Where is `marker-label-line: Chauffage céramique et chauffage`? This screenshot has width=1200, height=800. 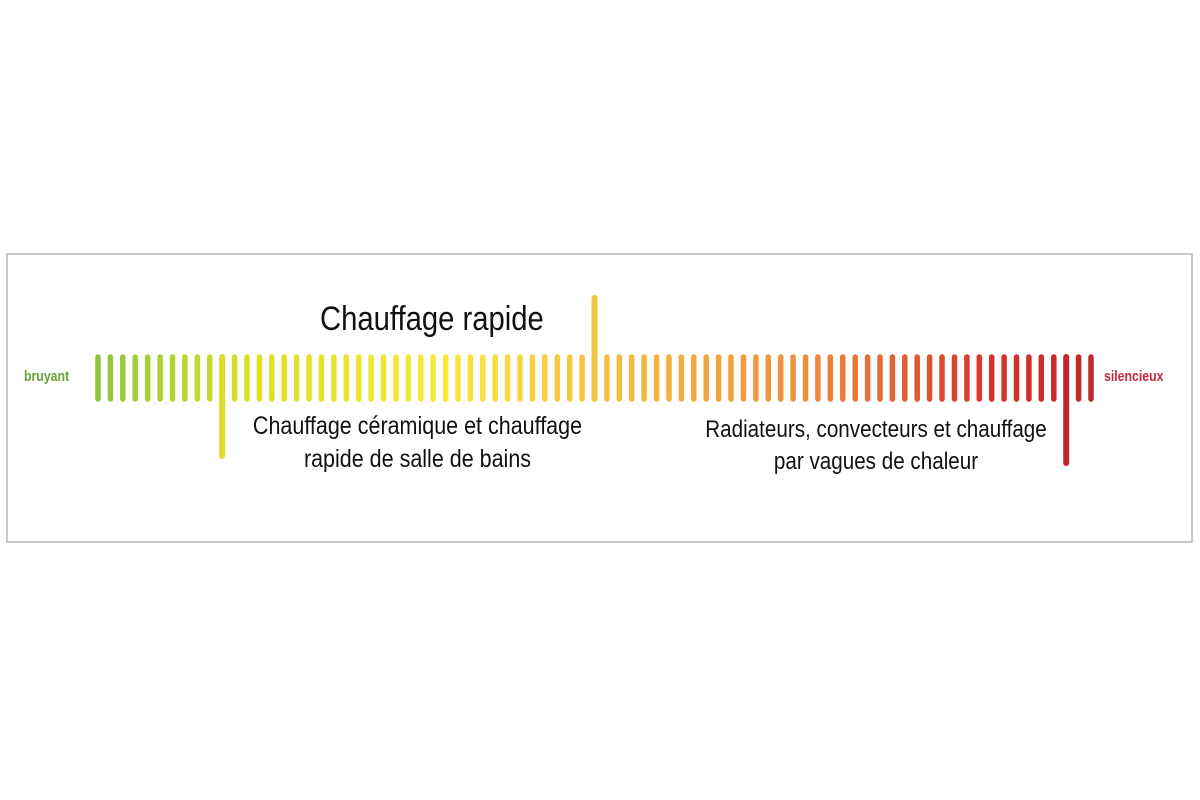
marker-label-line: Chauffage céramique et chauffage is located at coordinates (417, 426).